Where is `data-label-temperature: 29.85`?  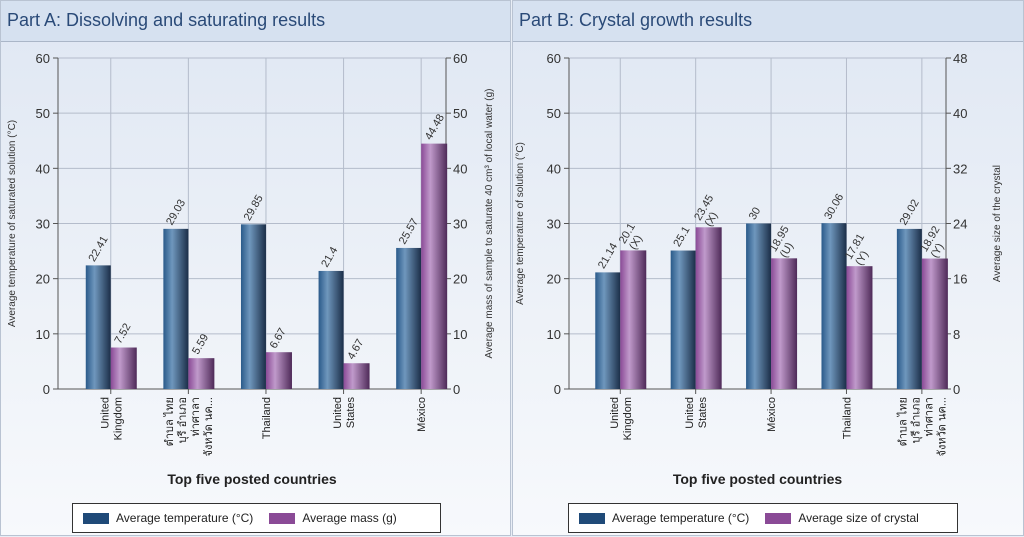 data-label-temperature: 29.85 is located at coordinates (254, 208).